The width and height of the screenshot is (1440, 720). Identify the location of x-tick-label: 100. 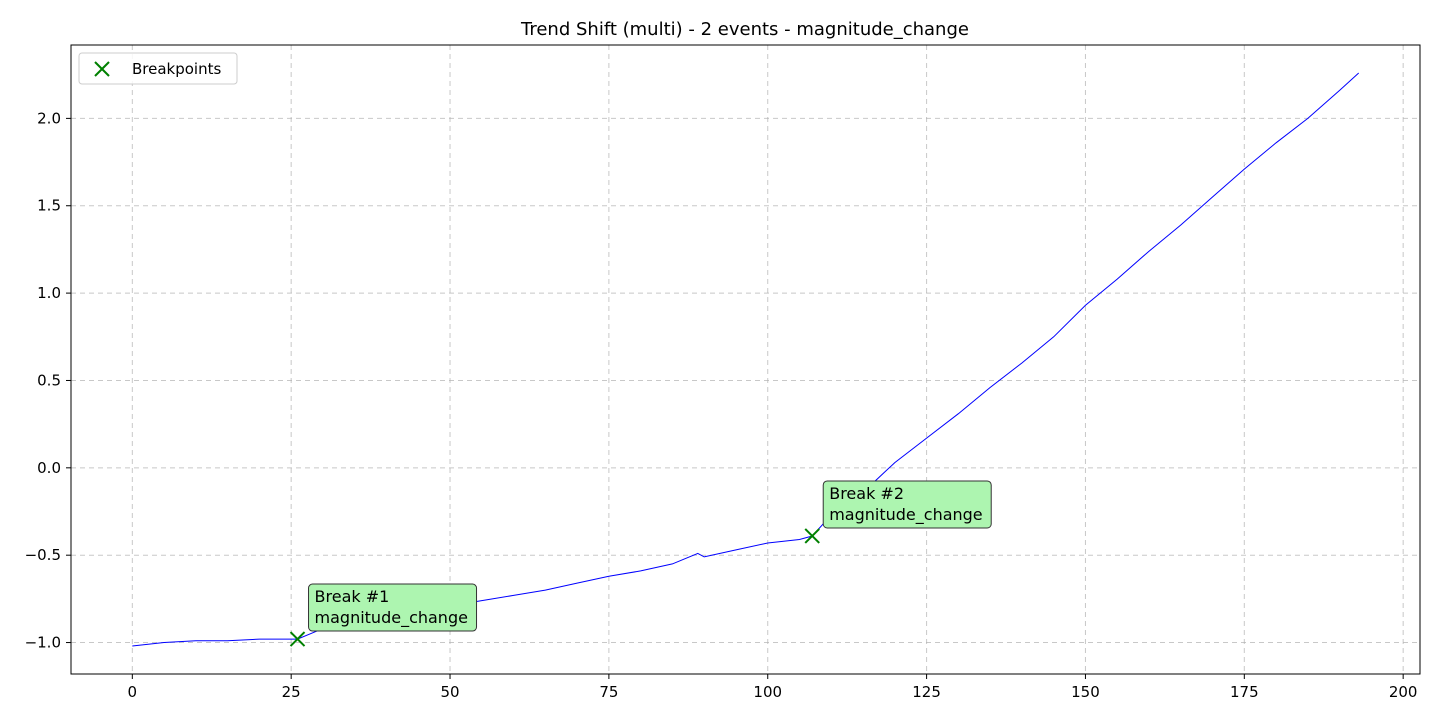
(767, 692).